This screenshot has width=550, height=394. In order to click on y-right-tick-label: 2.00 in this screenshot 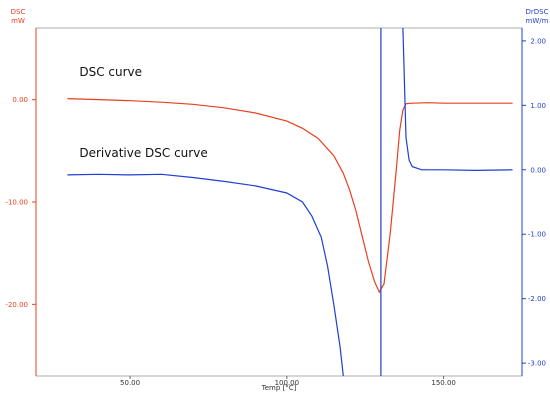, I will do `click(538, 41)`.